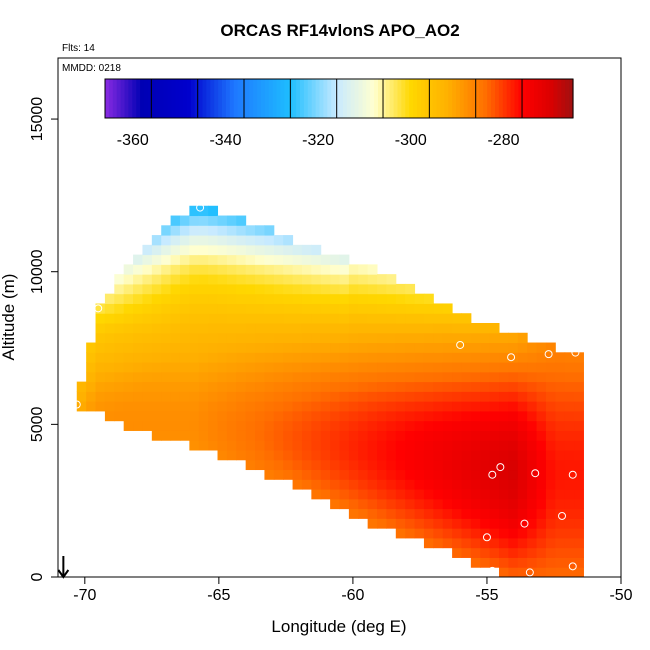 The image size is (650, 650). Describe the element at coordinates (486, 595) in the screenshot. I see `x-tick-label: -55` at that location.